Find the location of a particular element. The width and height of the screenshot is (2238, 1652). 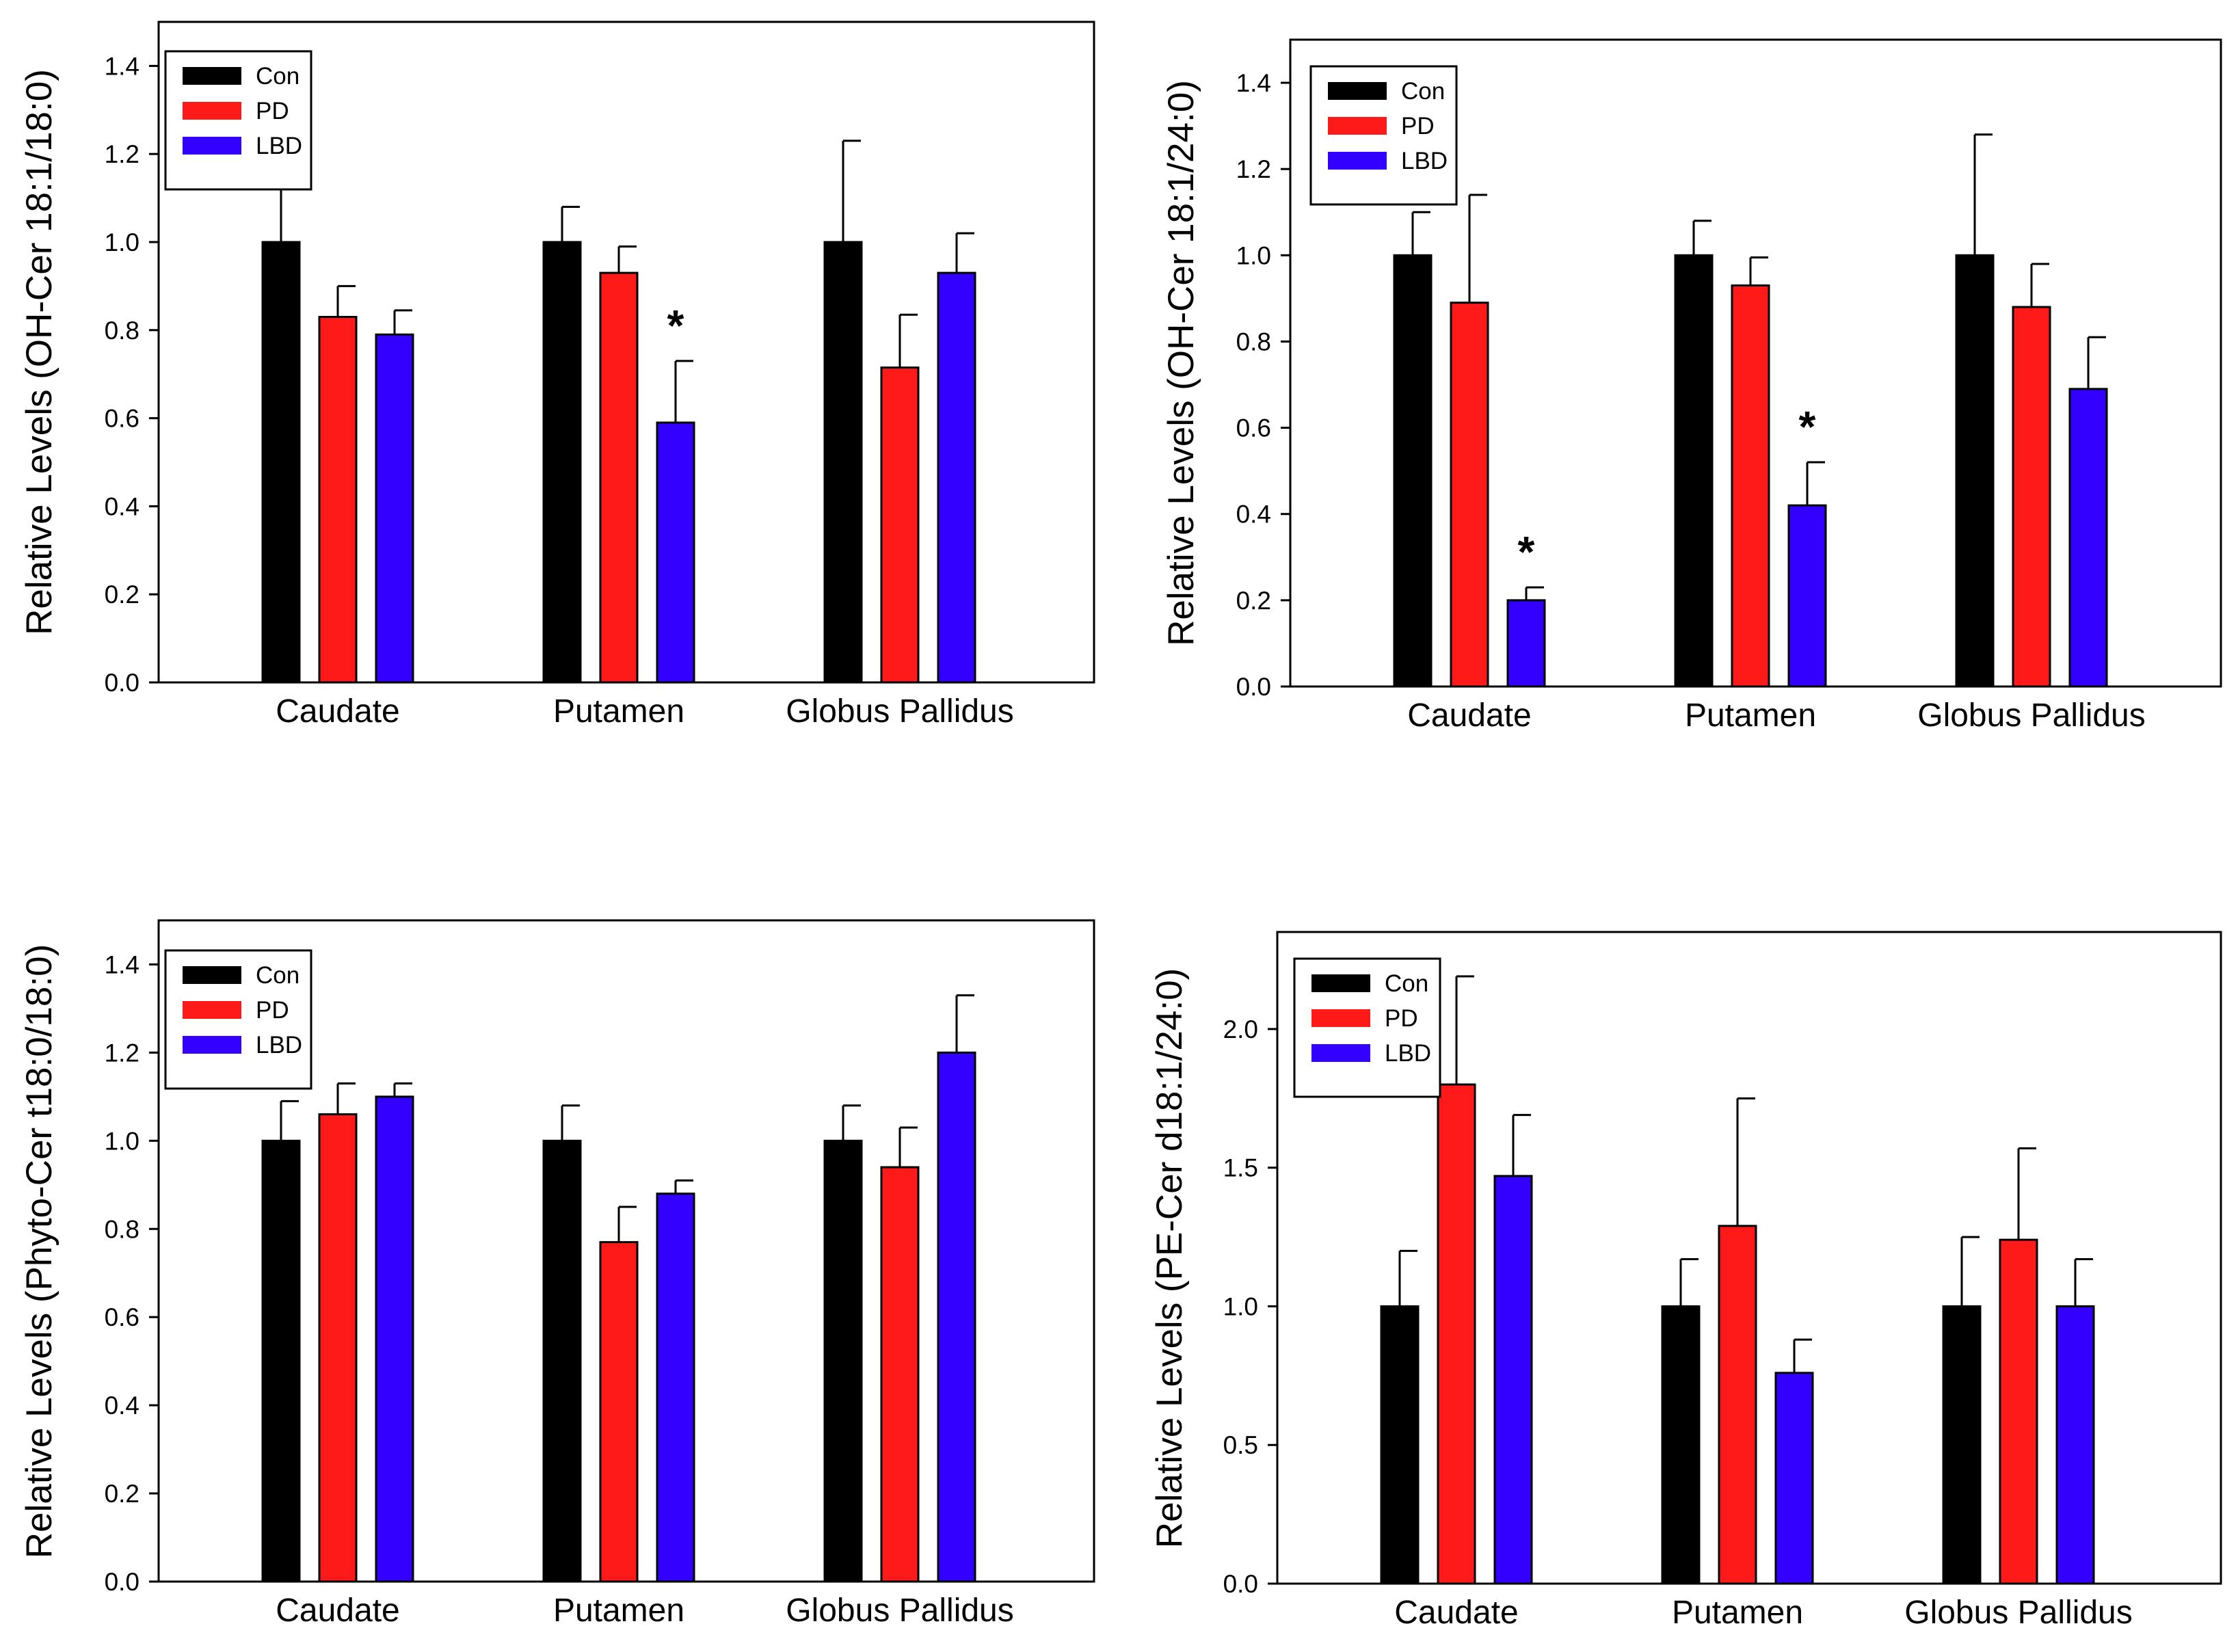

y-tick-label: 2.0 is located at coordinates (1240, 1029).